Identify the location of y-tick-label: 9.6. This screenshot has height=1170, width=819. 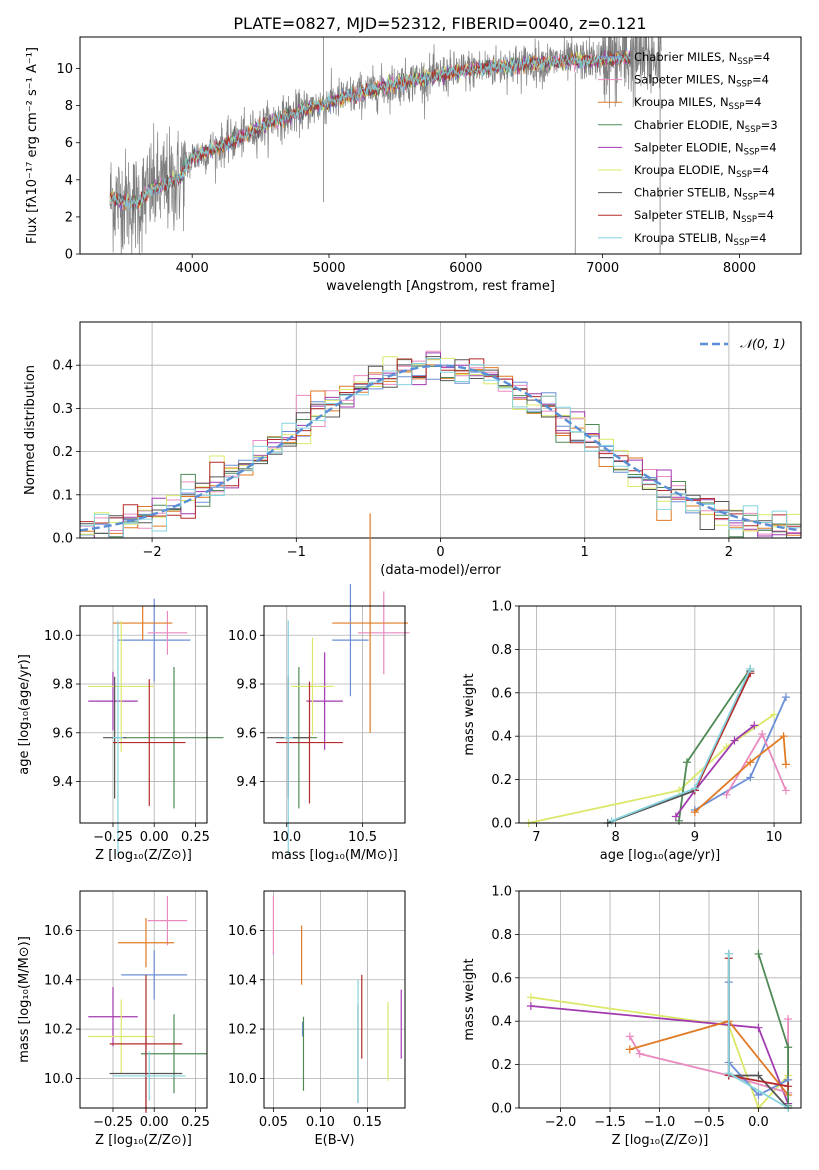
(62, 733).